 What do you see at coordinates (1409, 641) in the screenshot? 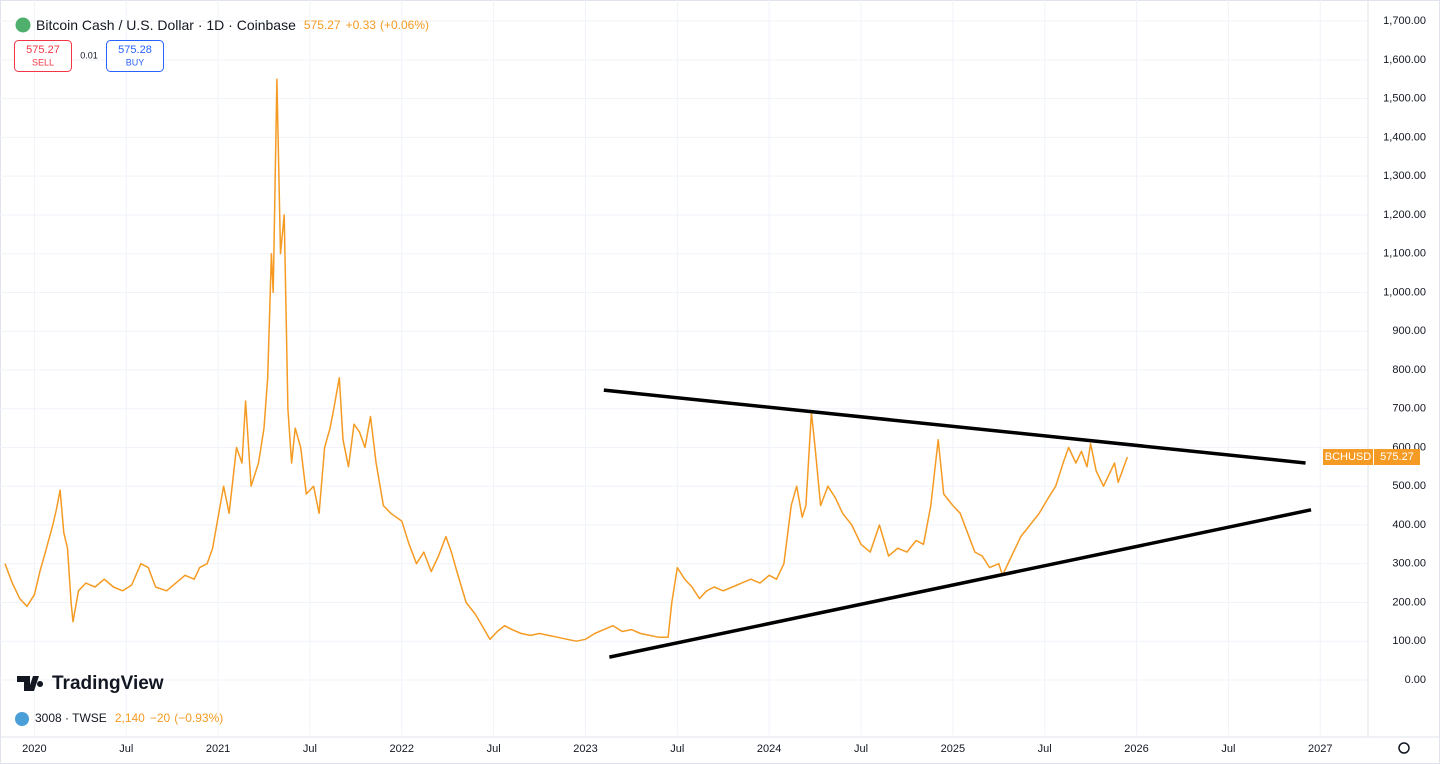
I see `y-tick-label: 100.00` at bounding box center [1409, 641].